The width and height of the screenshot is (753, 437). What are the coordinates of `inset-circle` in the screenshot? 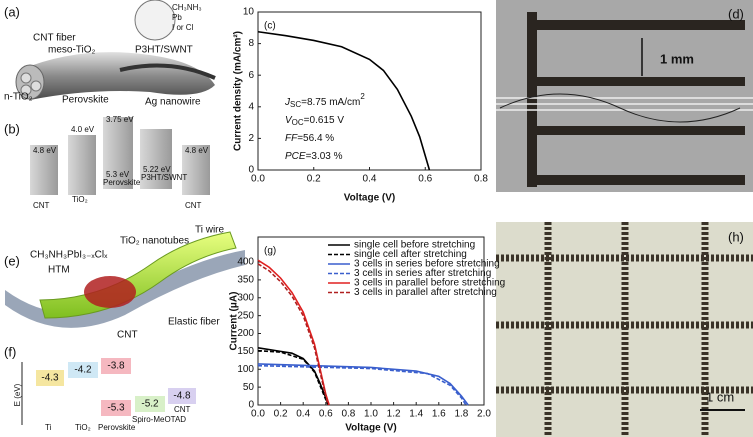 It's located at (155, 20).